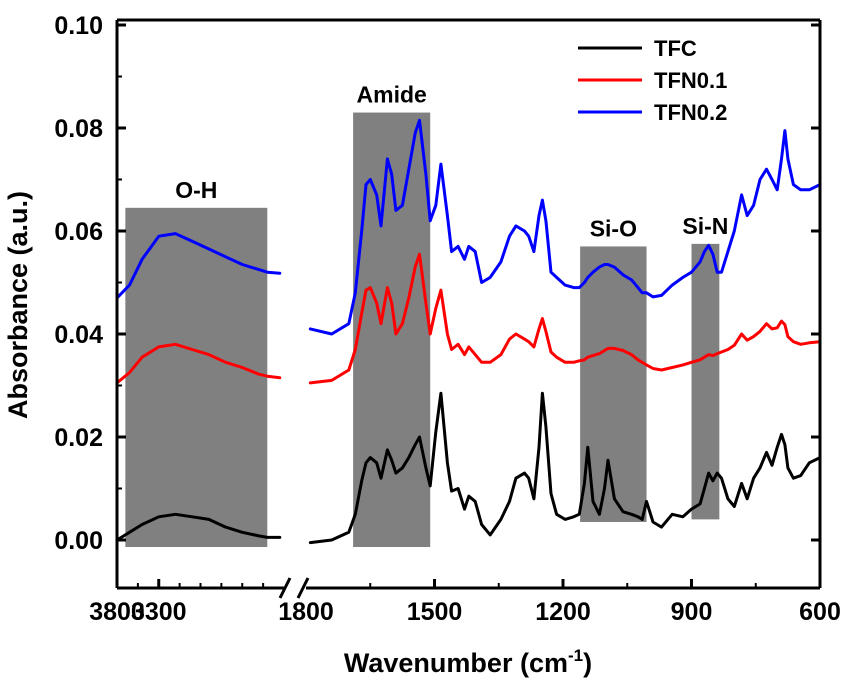  Describe the element at coordinates (705, 381) in the screenshot. I see `region-si-n` at that location.